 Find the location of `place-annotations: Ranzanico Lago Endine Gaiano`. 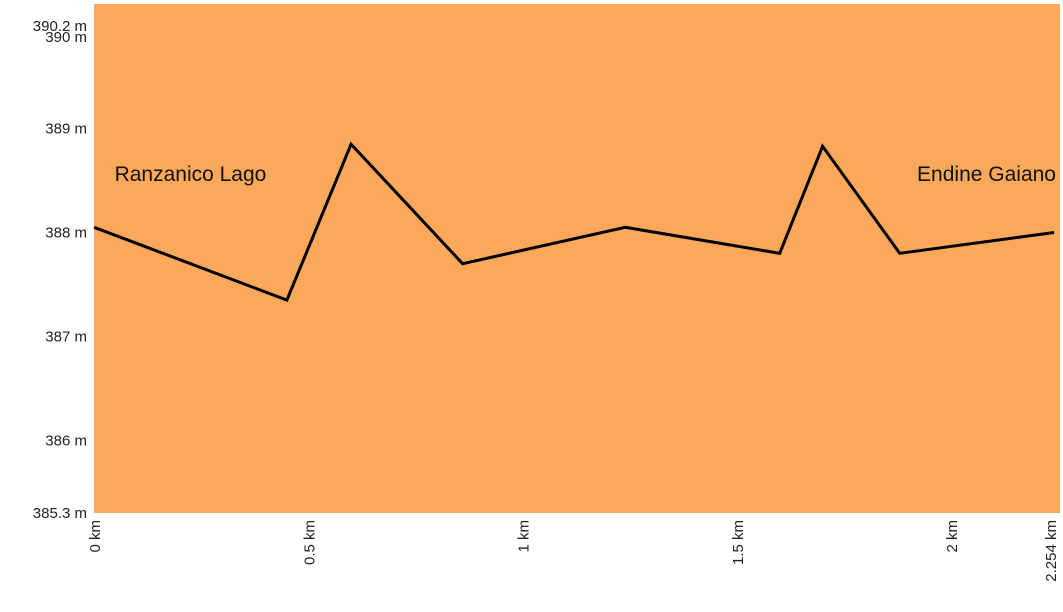

place-annotations: Ranzanico Lago Endine Gaiano is located at coordinates (585, 174).